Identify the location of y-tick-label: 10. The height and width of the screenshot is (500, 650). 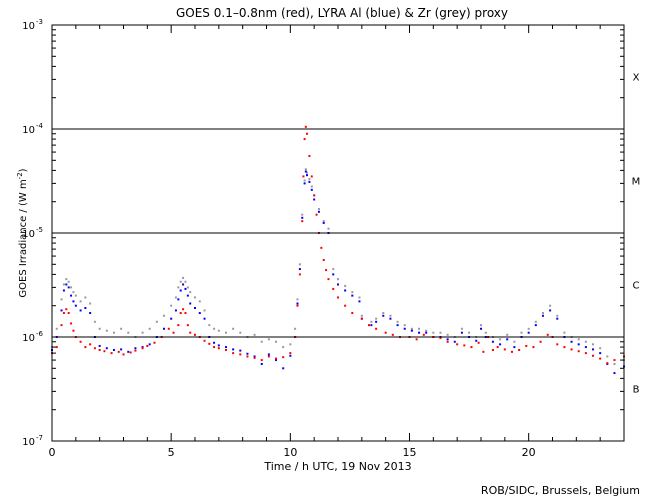
(28, 130).